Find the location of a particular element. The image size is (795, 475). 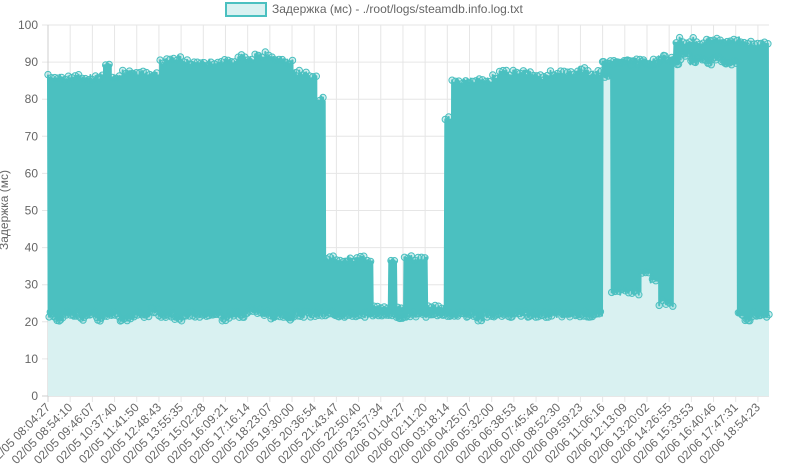

y-tick-label: 70 is located at coordinates (32, 136).